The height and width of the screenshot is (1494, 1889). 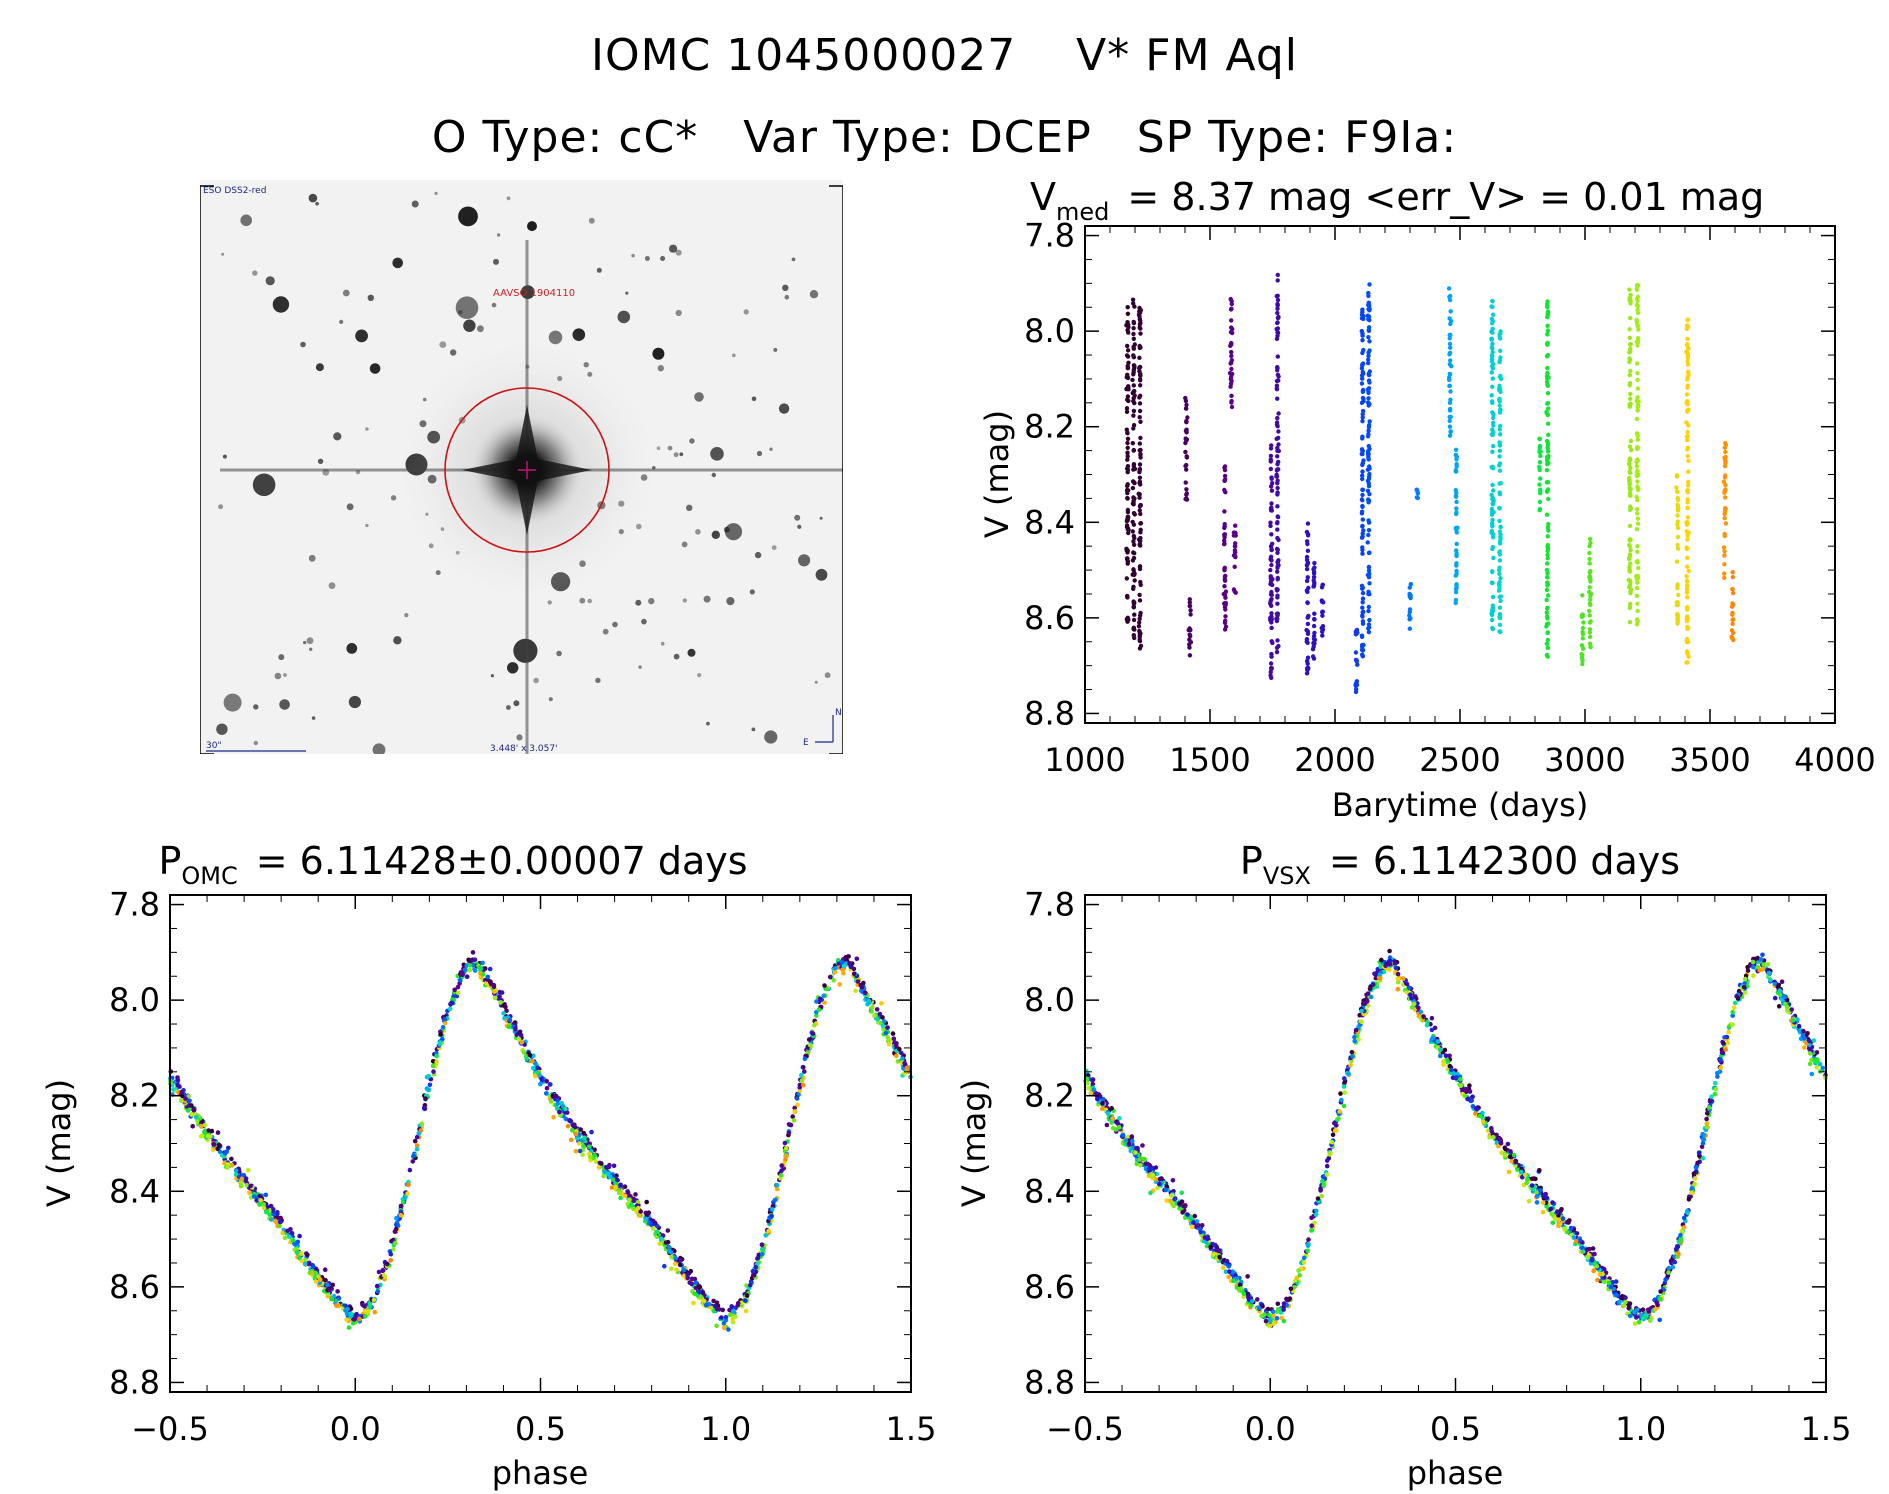 I want to click on phase-omc-title-main: P, so click(x=169, y=861).